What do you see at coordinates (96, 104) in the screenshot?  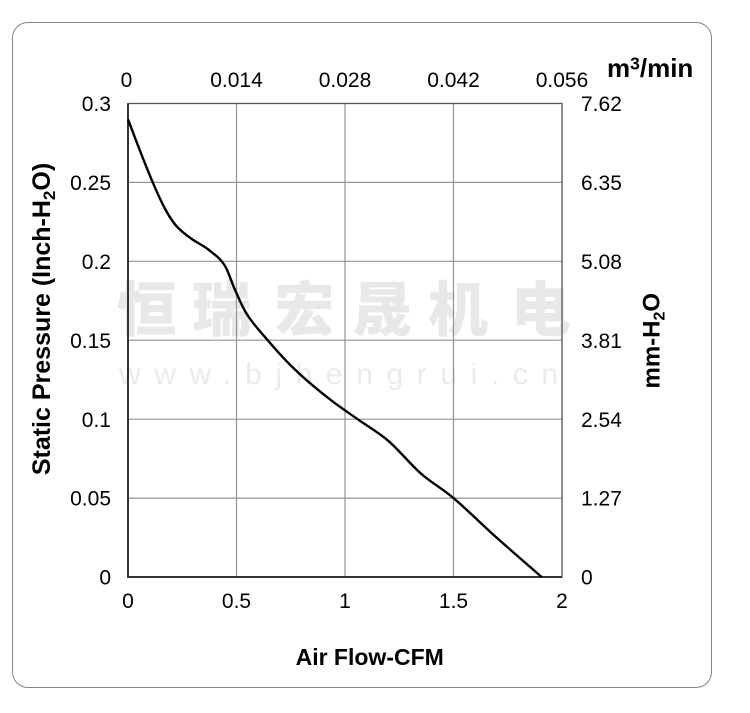 I see `svg-text: 0.3` at bounding box center [96, 104].